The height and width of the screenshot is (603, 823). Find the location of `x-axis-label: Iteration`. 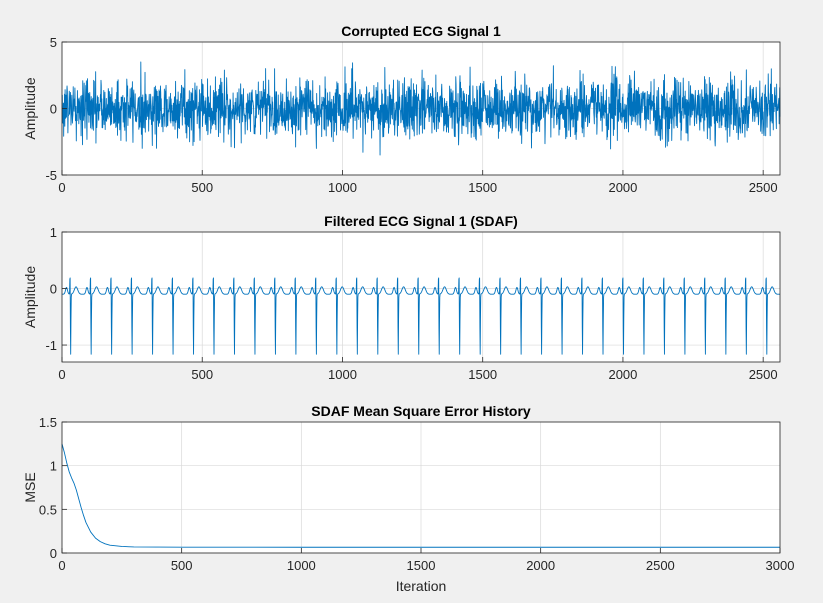

x-axis-label: Iteration is located at coordinates (421, 586).